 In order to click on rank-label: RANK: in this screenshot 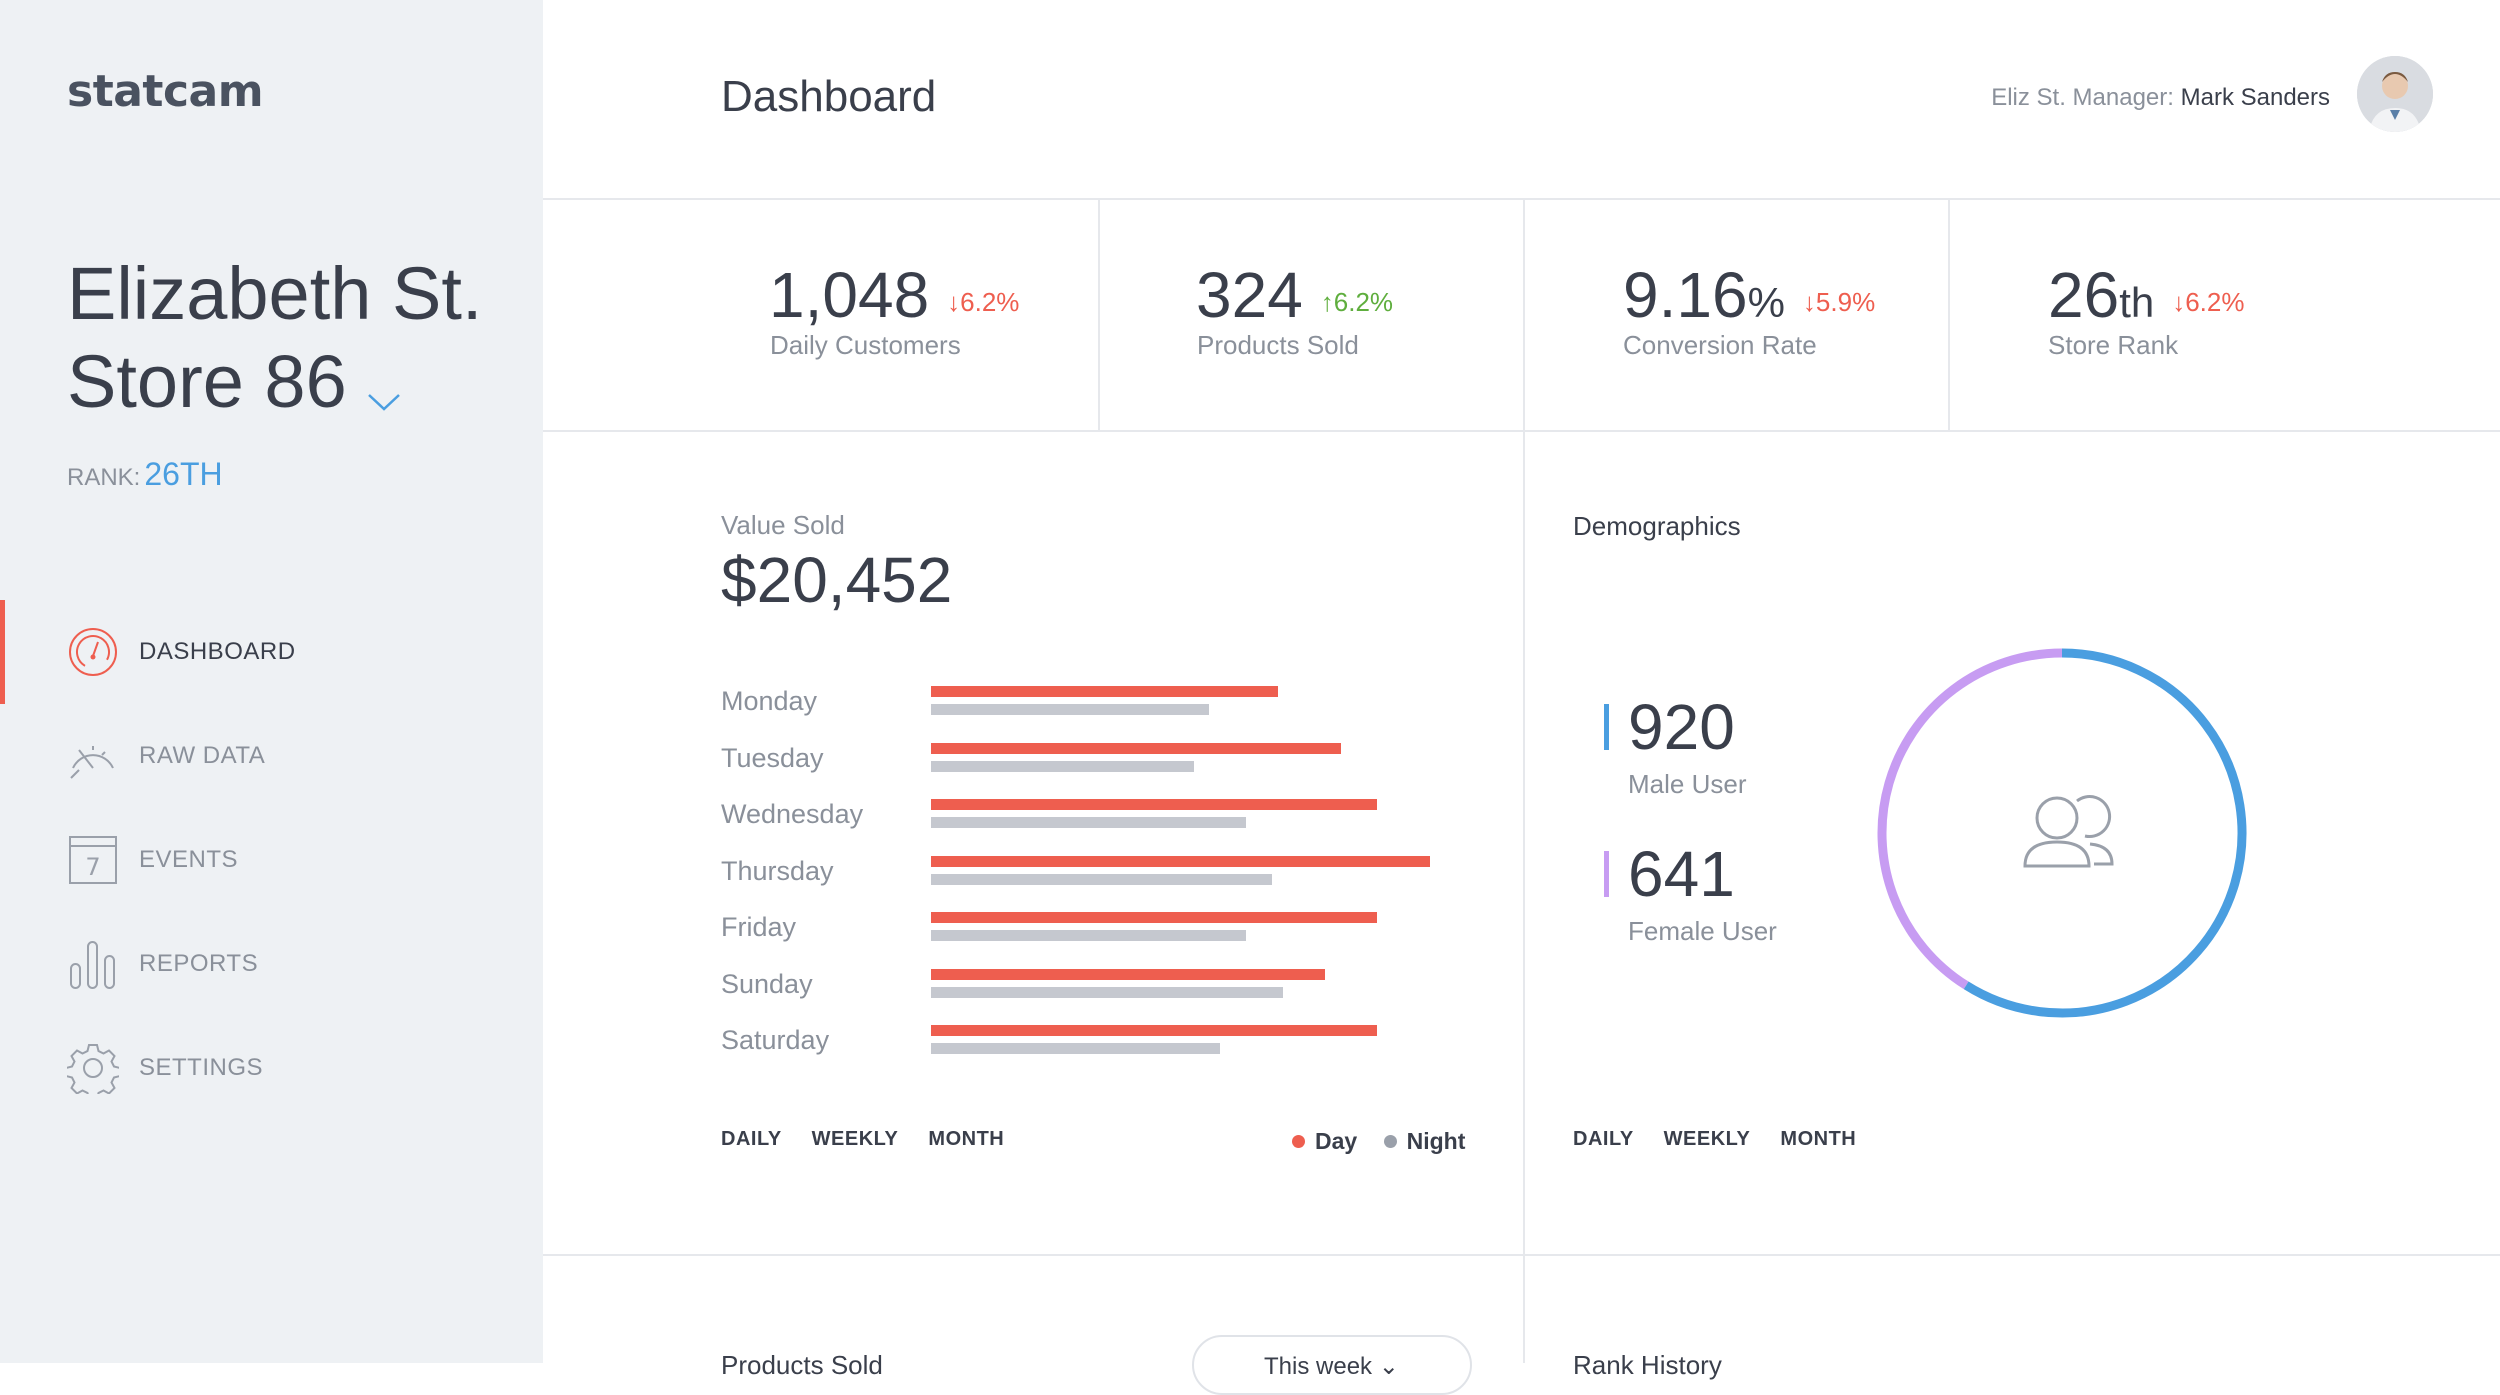, I will do `click(104, 477)`.